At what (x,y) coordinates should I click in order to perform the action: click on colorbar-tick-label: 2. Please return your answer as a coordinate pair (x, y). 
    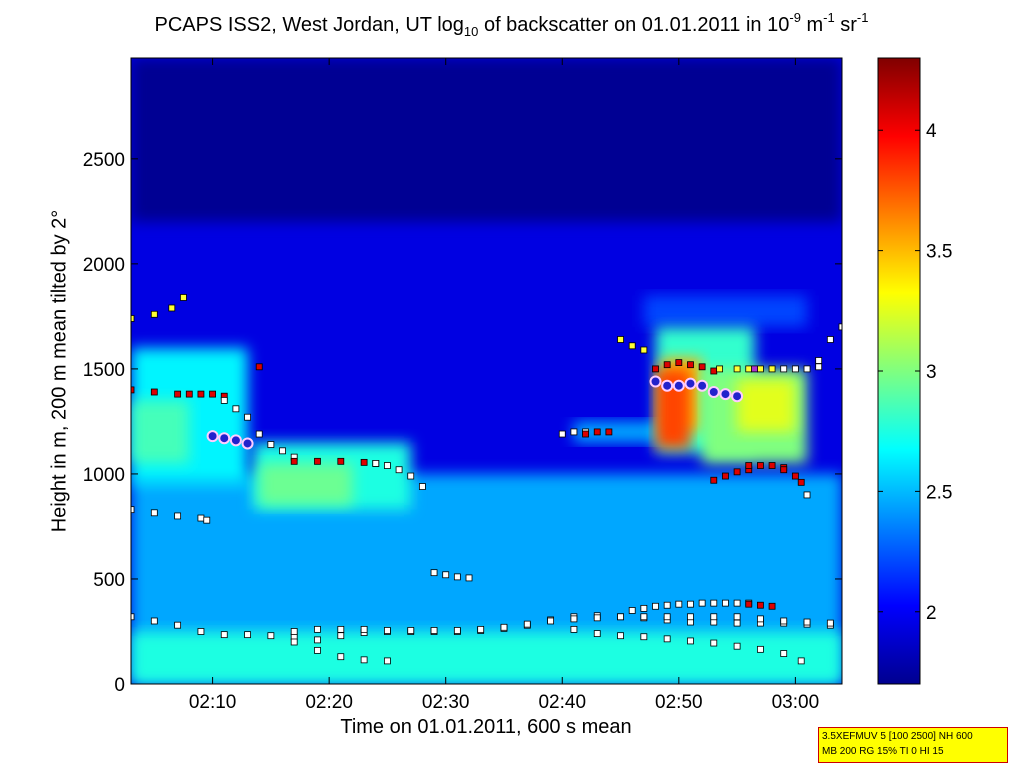
    Looking at the image, I should click on (931, 613).